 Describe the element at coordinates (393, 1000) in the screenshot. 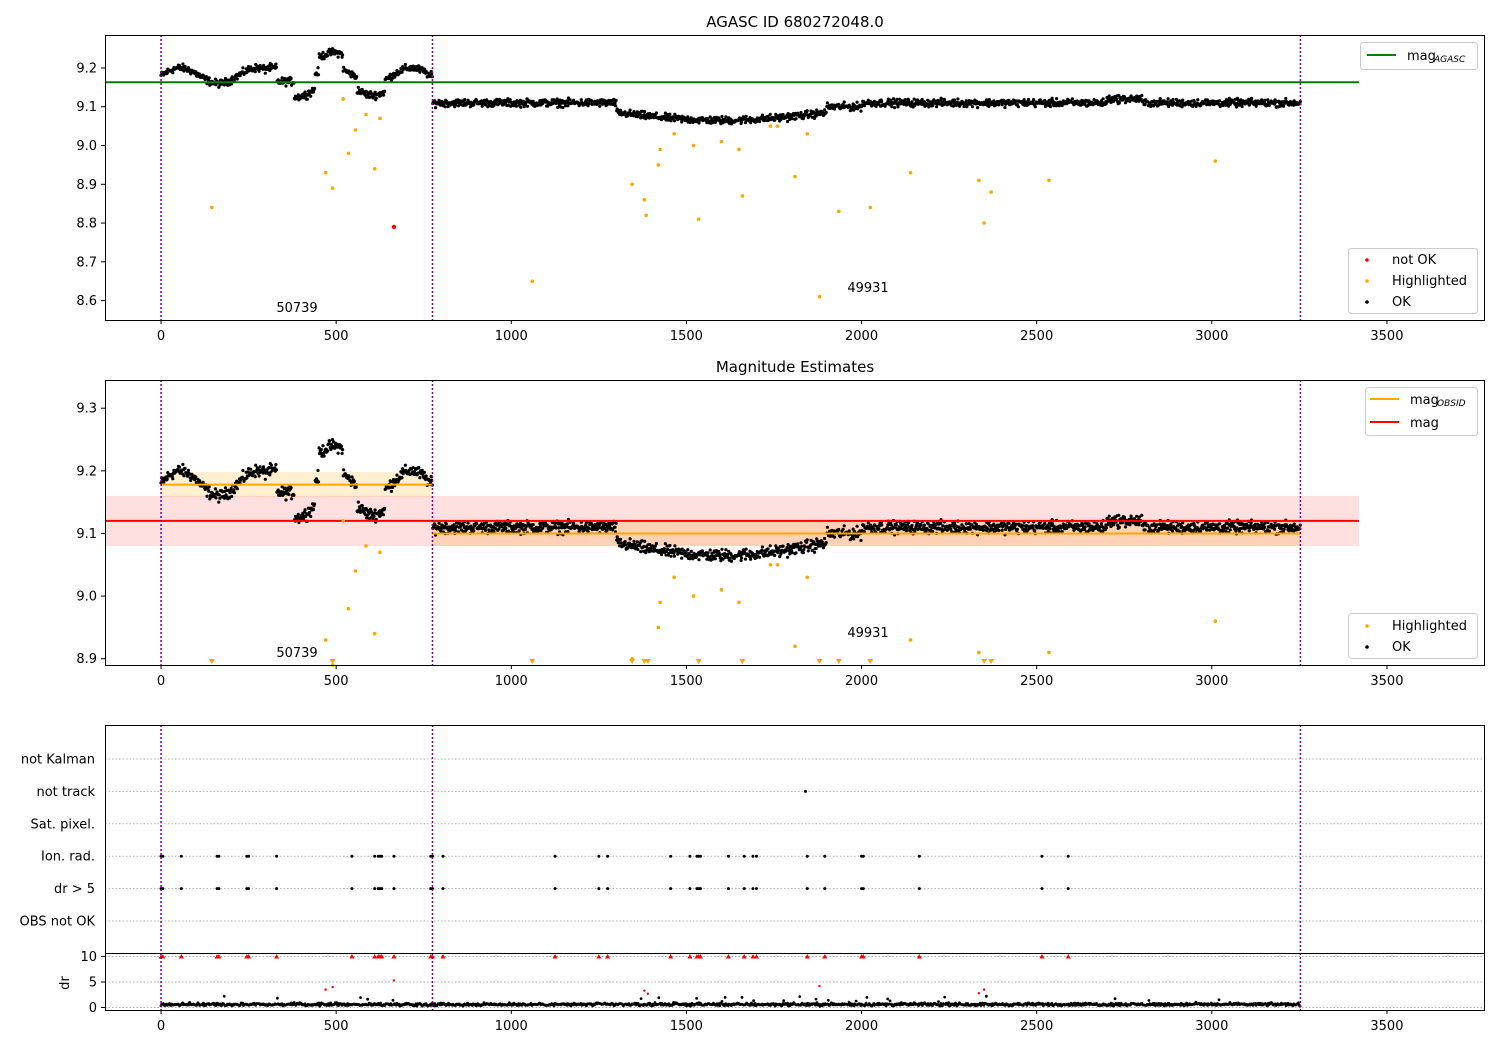

I see `dr-point` at that location.